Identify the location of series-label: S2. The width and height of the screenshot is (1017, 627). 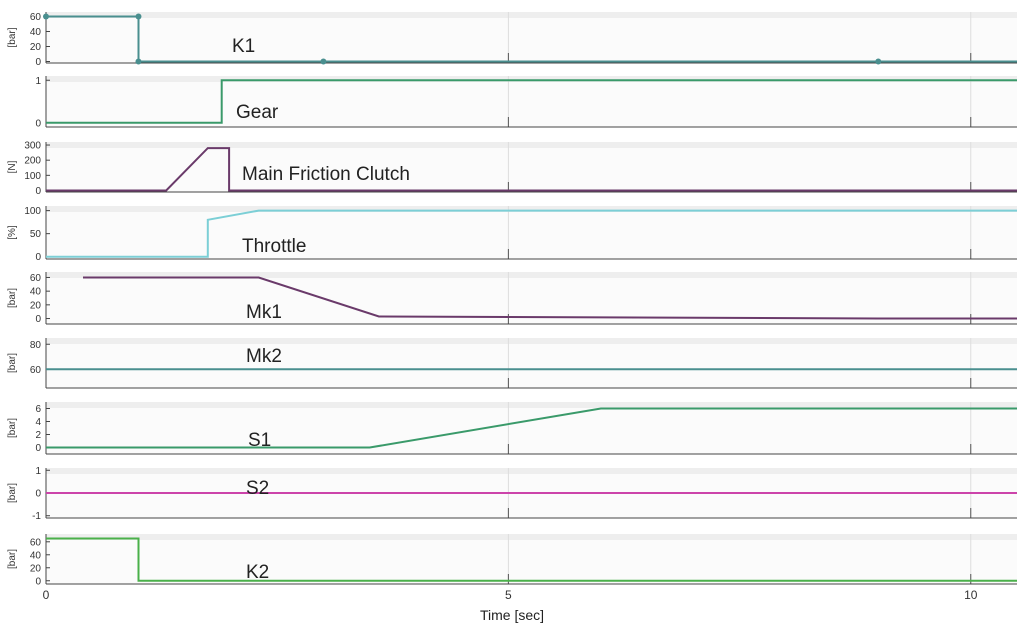
(257, 488).